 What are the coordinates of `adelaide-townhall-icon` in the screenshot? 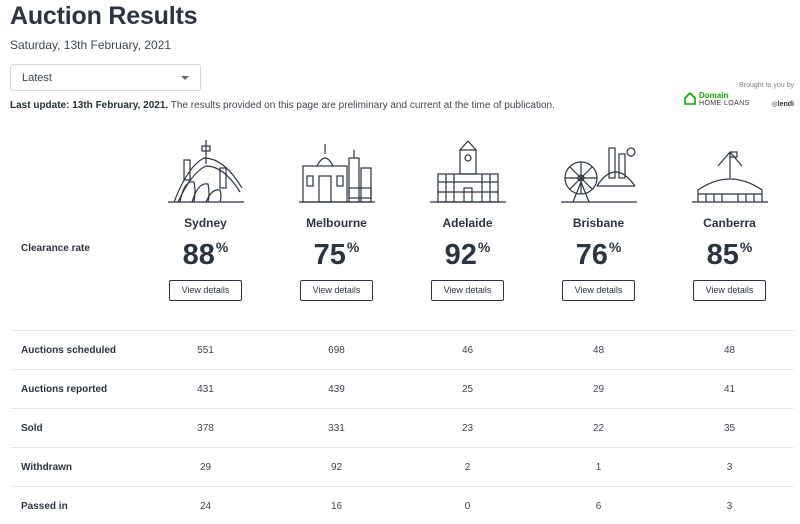 It's located at (467, 171).